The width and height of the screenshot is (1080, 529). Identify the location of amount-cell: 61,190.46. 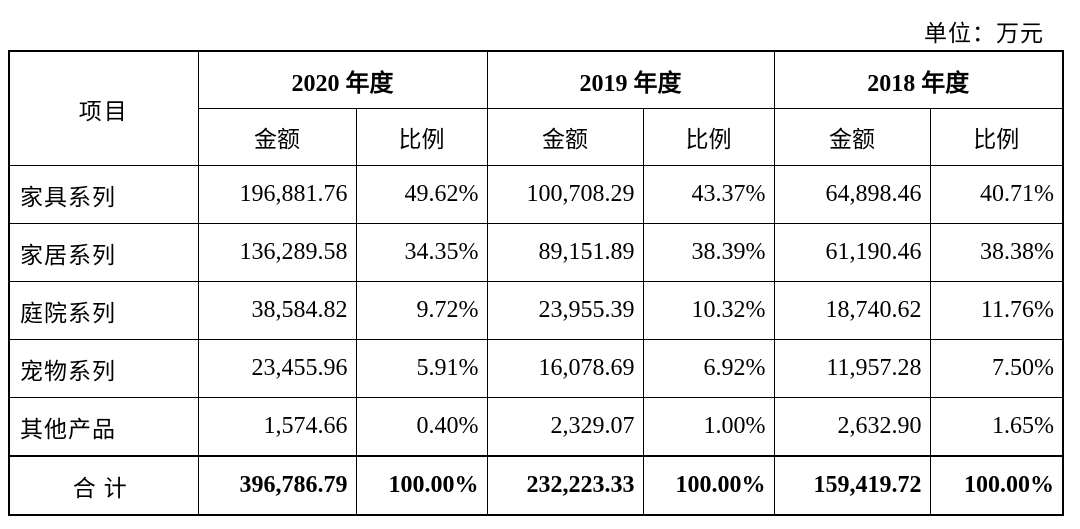
(852, 252).